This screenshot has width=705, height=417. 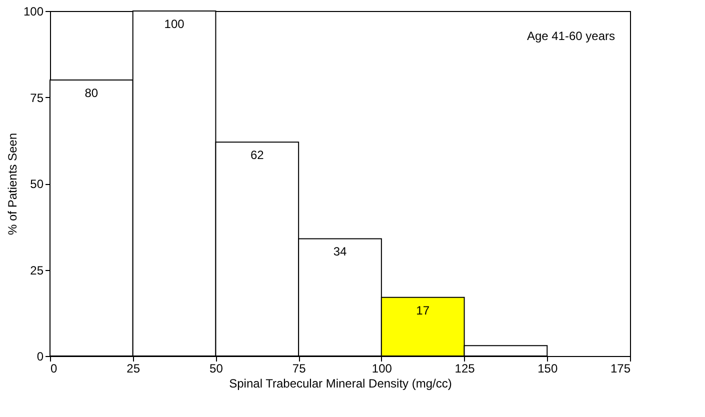 What do you see at coordinates (340, 383) in the screenshot?
I see `x-axis-title: Spinal Trabecular Mineral Density (mg/cc)` at bounding box center [340, 383].